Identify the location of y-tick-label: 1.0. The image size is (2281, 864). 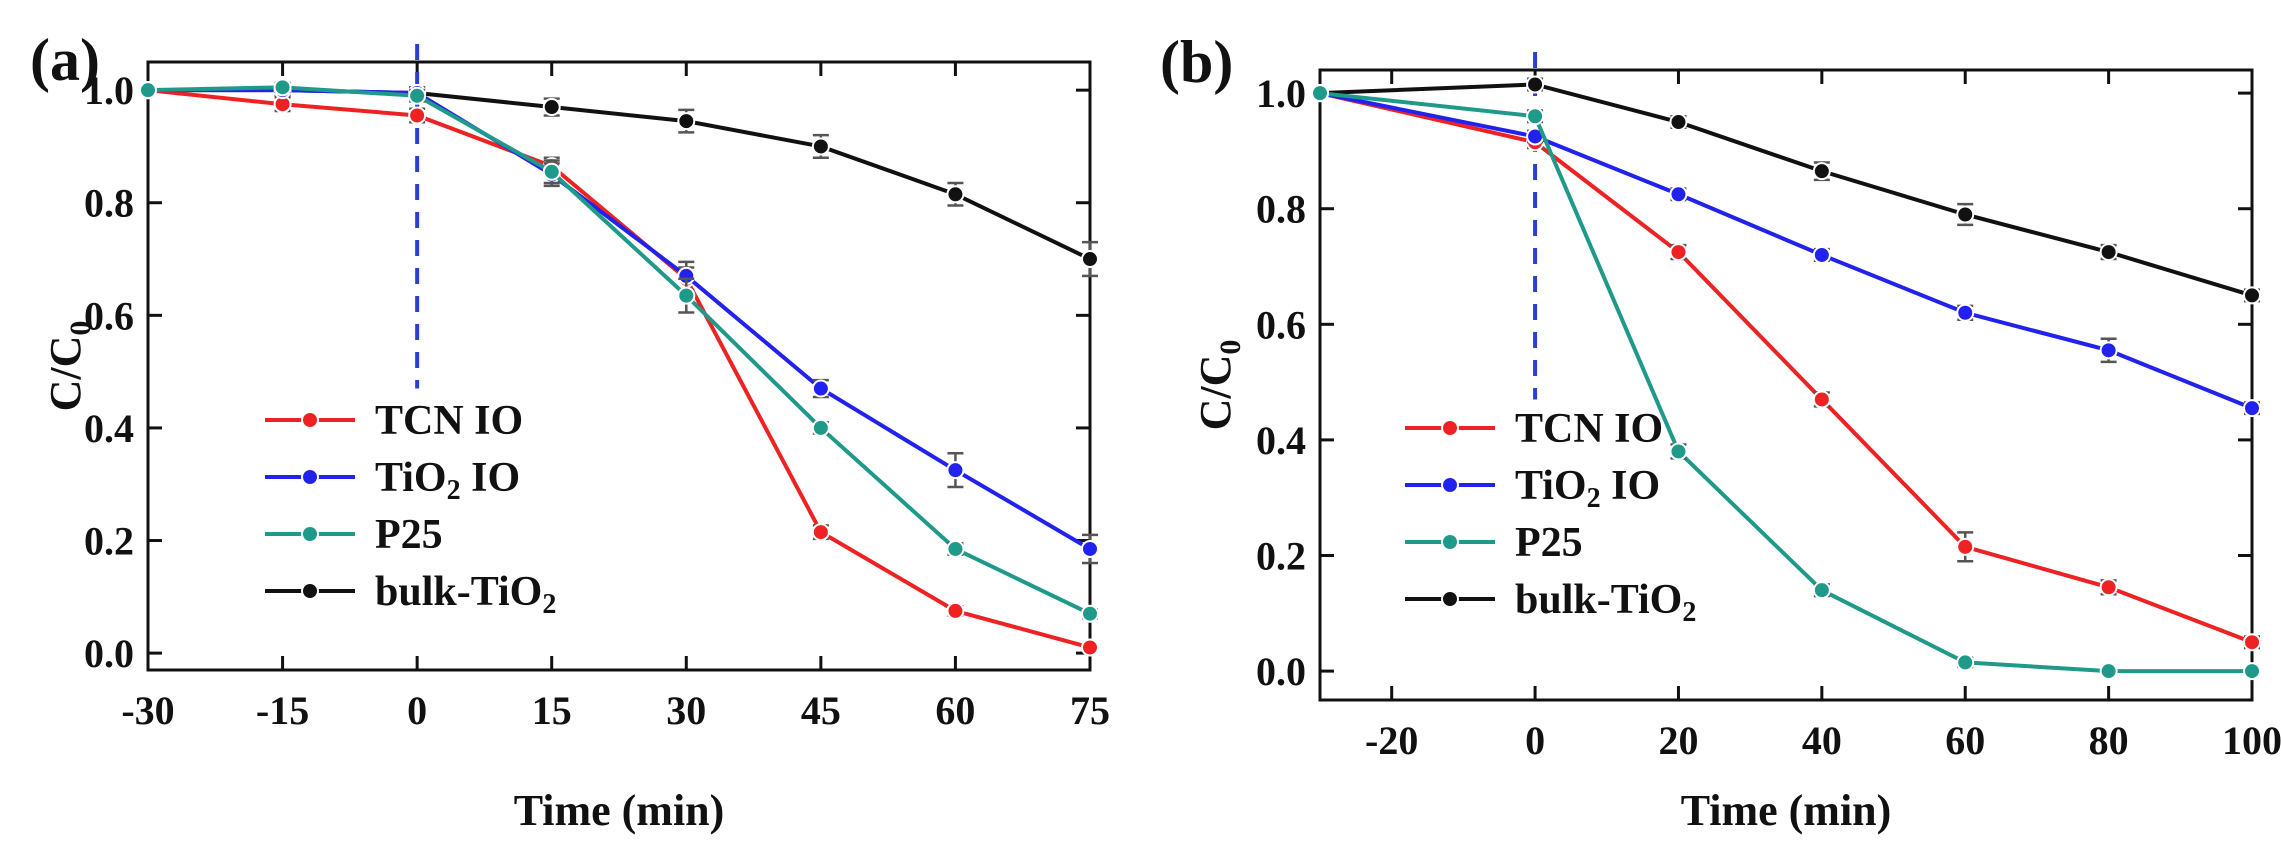
(1281, 93).